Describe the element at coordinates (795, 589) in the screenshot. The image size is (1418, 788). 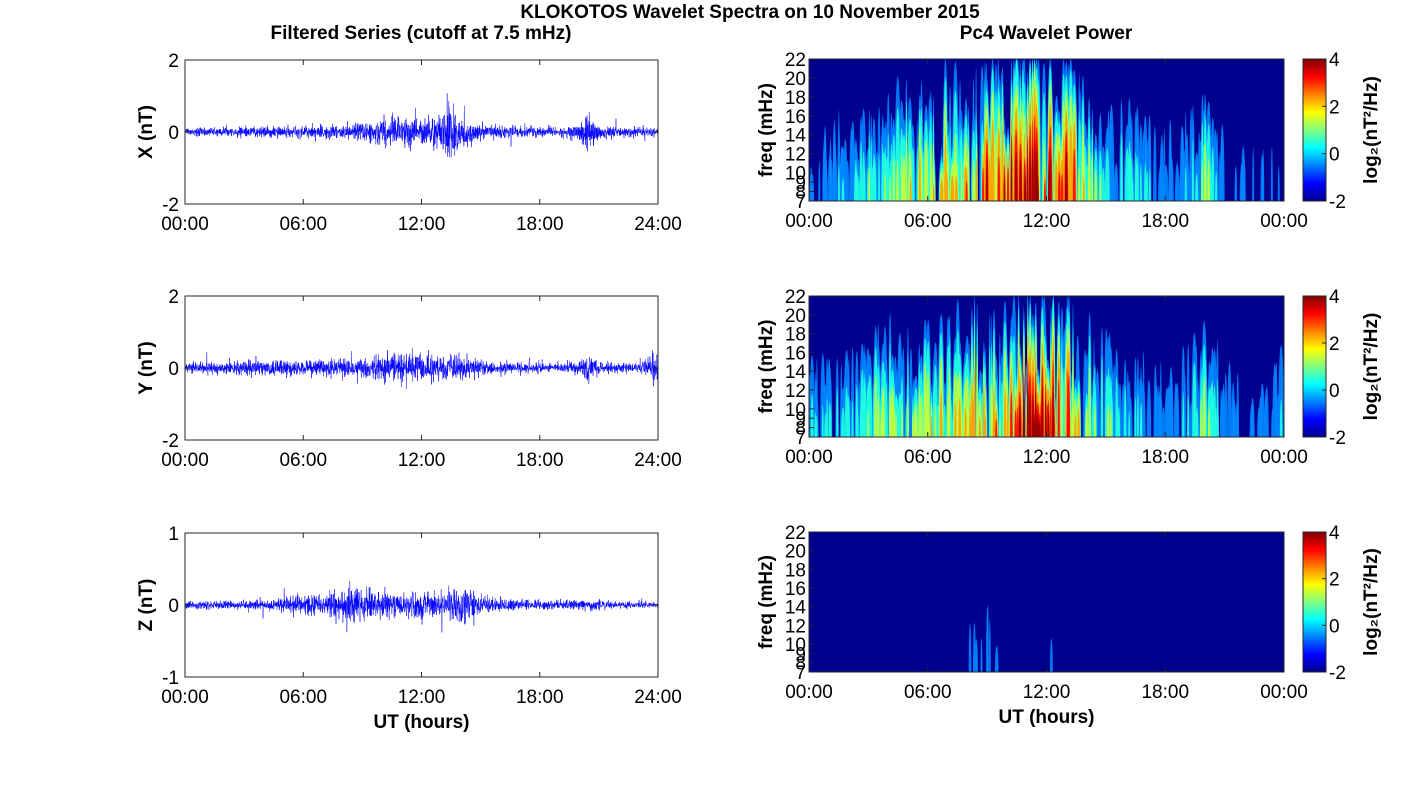
I see `wavelet-z-ytick-label: 16` at that location.